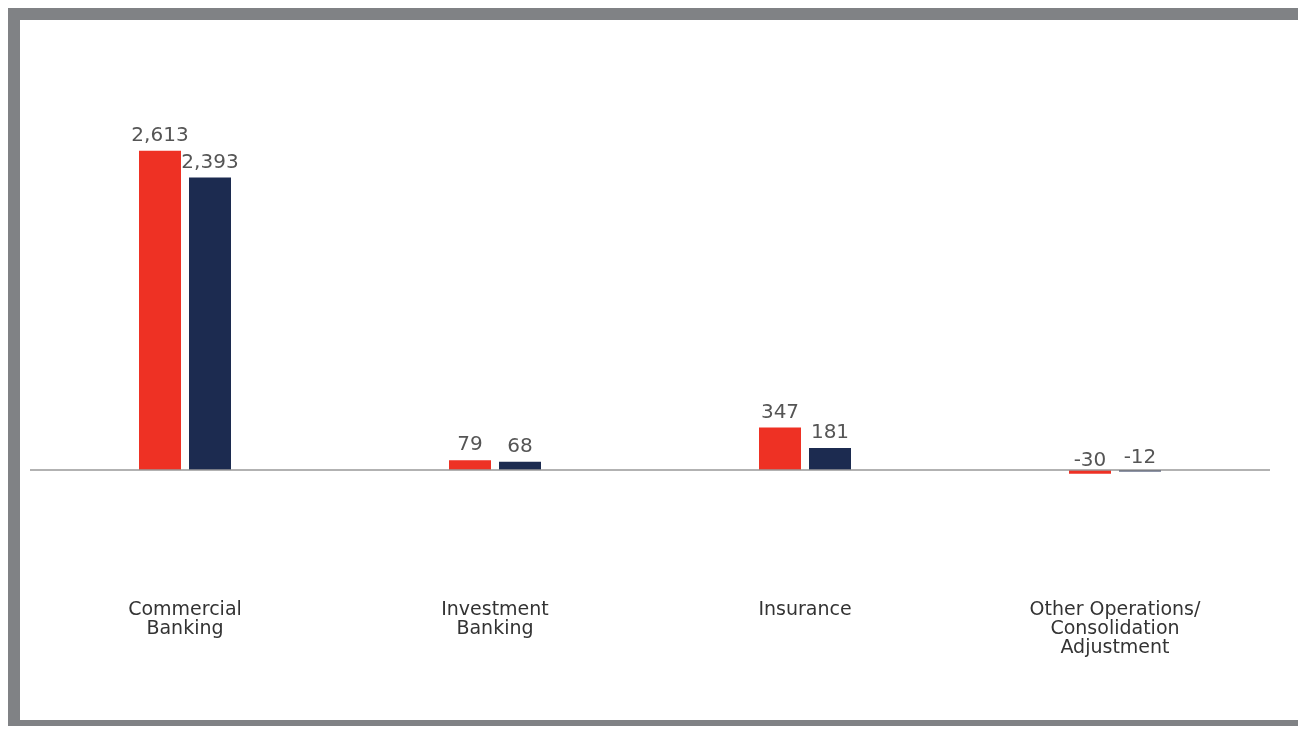 The height and width of the screenshot is (742, 1316). What do you see at coordinates (830, 430) in the screenshot?
I see `data-label: 181` at bounding box center [830, 430].